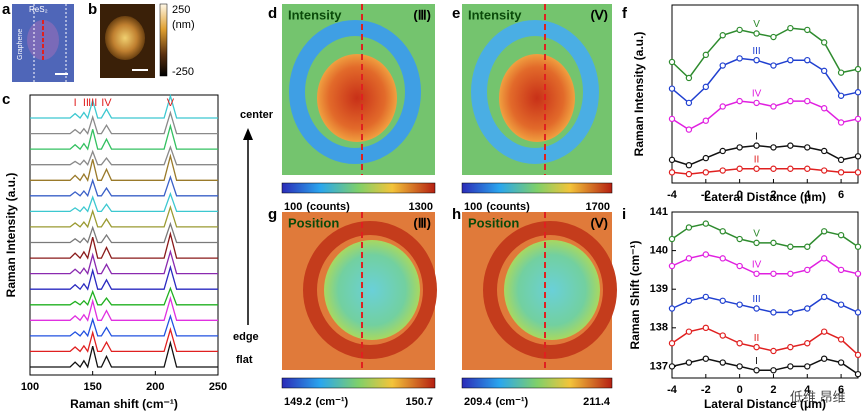 This screenshot has width=865, height=414. I want to click on series-label: III, so click(756, 51).